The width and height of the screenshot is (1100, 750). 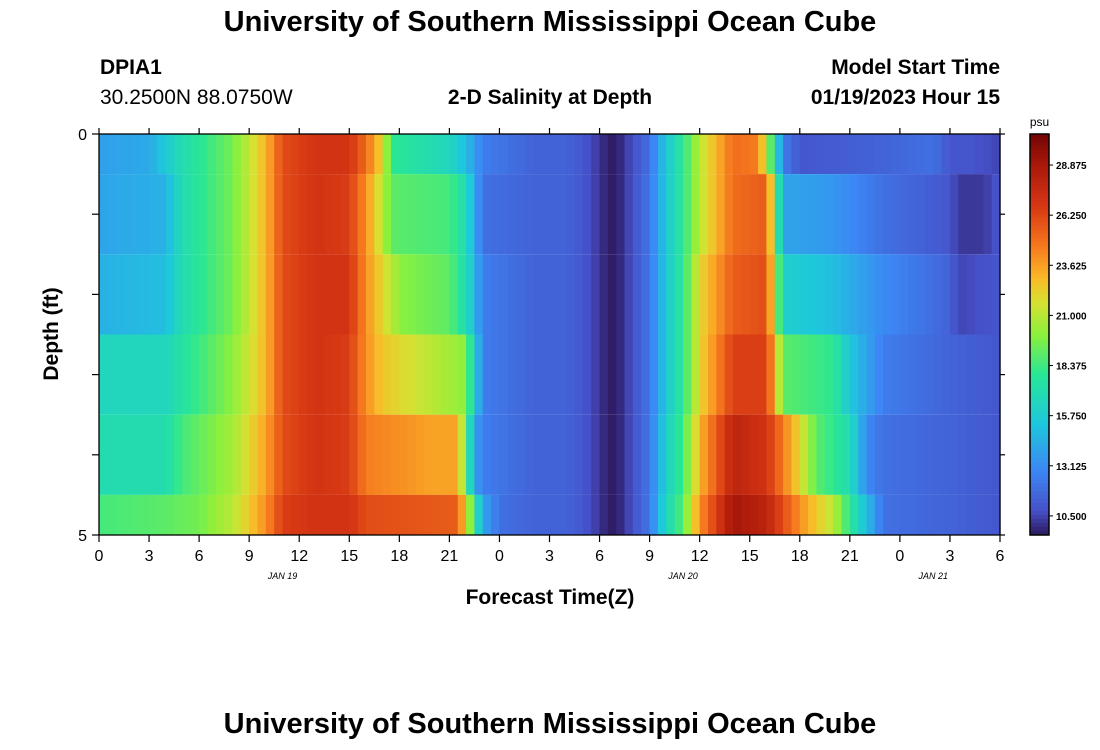 I want to click on x-tick-label: 12, so click(x=700, y=556).